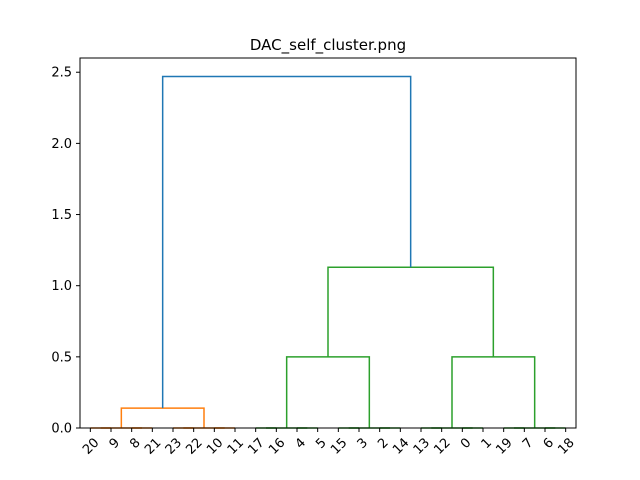 The height and width of the screenshot is (480, 640). Describe the element at coordinates (174, 446) in the screenshot. I see `leaf-label: 23` at that location.